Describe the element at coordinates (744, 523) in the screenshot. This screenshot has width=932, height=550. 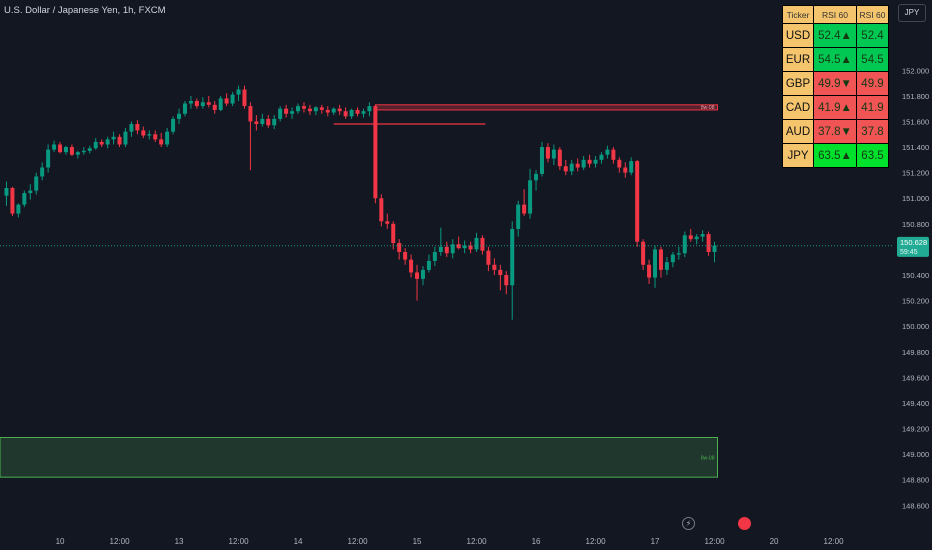
I see `record-icon` at that location.